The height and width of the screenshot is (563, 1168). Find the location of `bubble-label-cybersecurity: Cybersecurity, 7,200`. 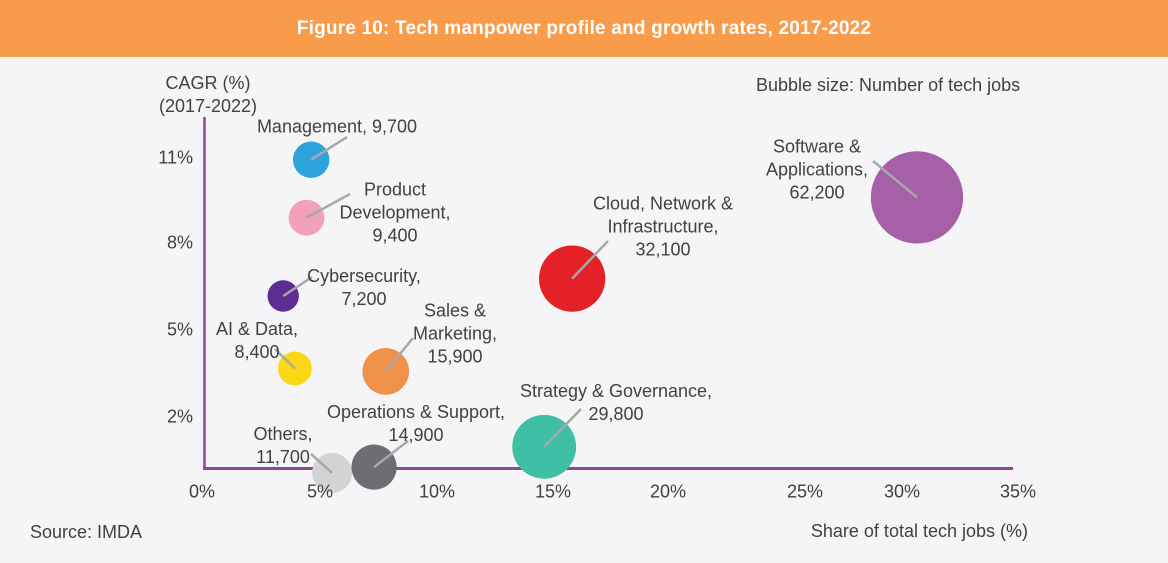

bubble-label-cybersecurity: Cybersecurity, 7,200 is located at coordinates (364, 288).